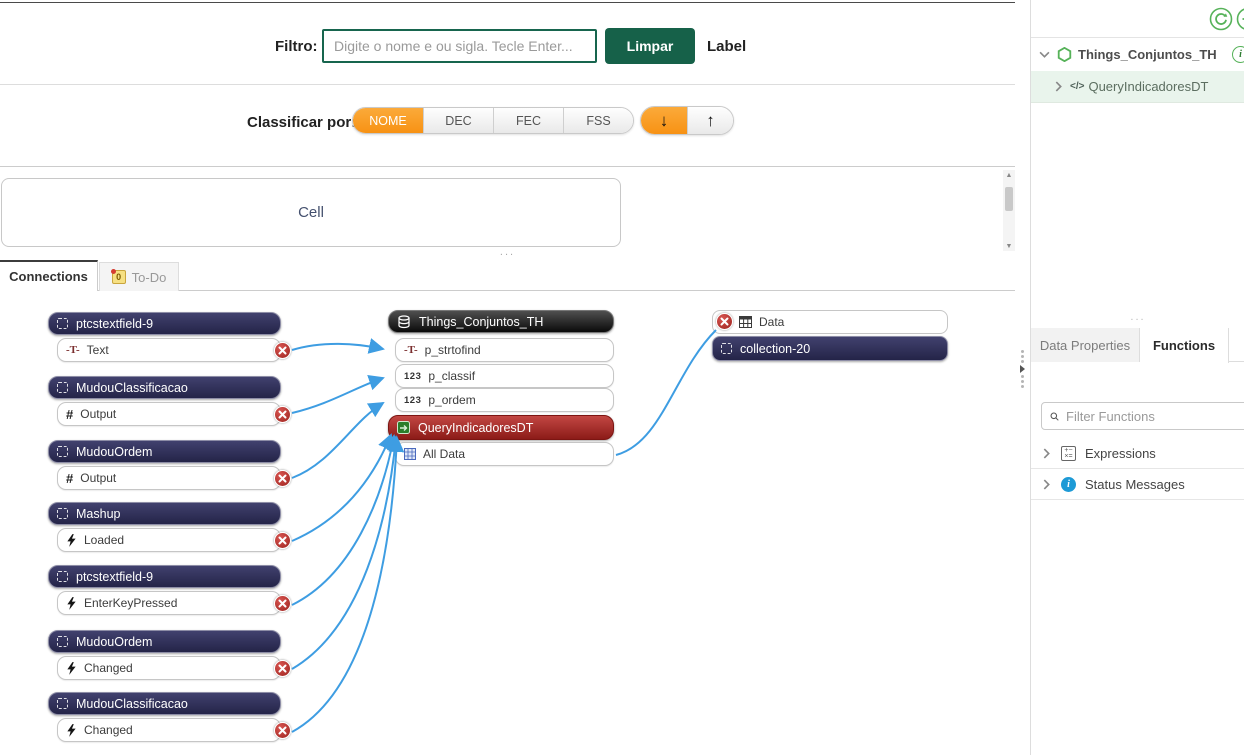 Image resolution: width=1244 pixels, height=755 pixels. Describe the element at coordinates (1221, 19) in the screenshot. I see `refresh-icon` at that location.